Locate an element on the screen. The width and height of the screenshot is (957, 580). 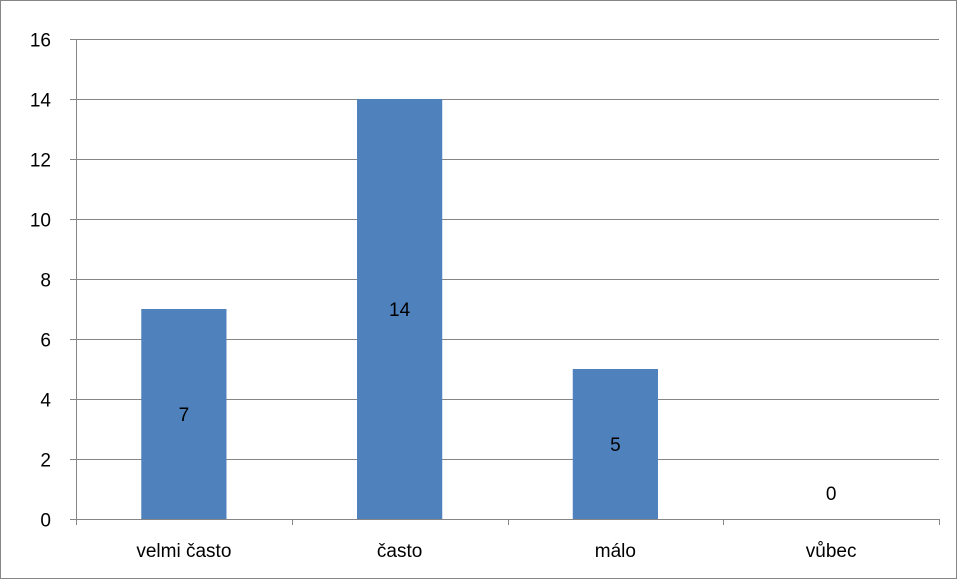
y-tick-label: 10 is located at coordinates (40, 221).